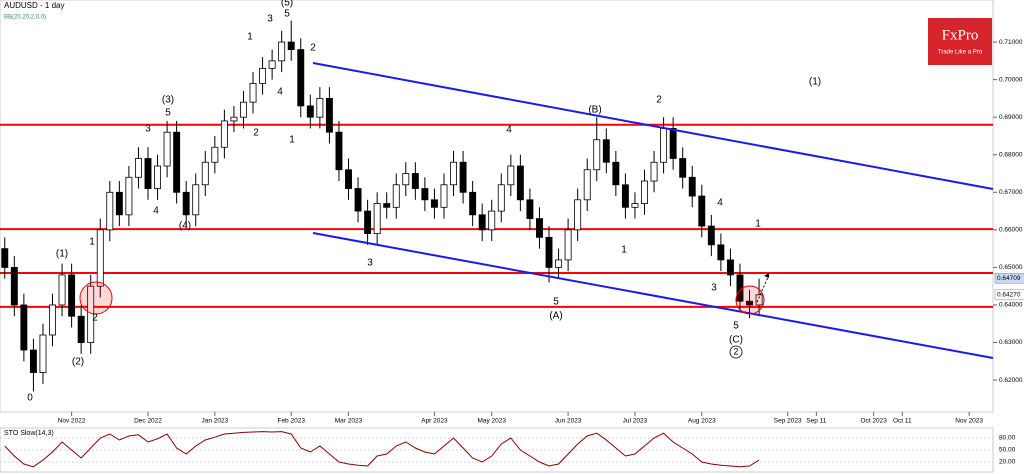 This screenshot has height=474, width=1024. Describe the element at coordinates (736, 340) in the screenshot. I see `wave-label: (C)` at that location.